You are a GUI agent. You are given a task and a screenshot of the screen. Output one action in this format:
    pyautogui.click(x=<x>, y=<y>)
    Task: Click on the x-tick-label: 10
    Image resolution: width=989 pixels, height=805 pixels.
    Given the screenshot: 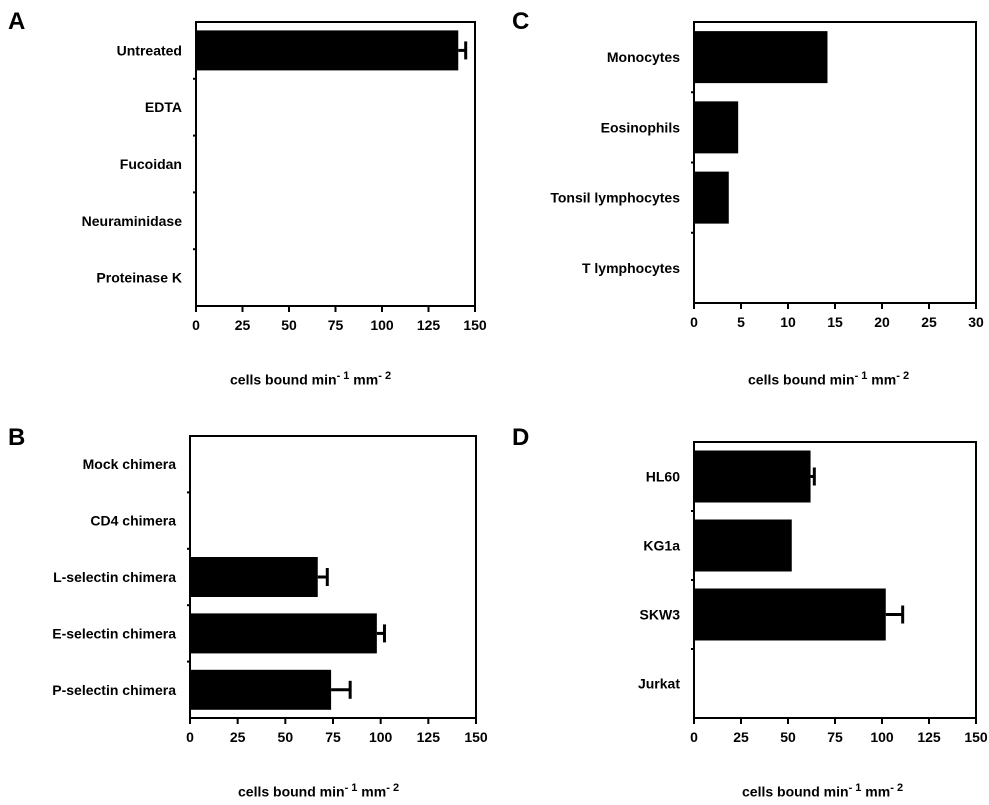 What is the action you would take?
    pyautogui.click(x=788, y=322)
    